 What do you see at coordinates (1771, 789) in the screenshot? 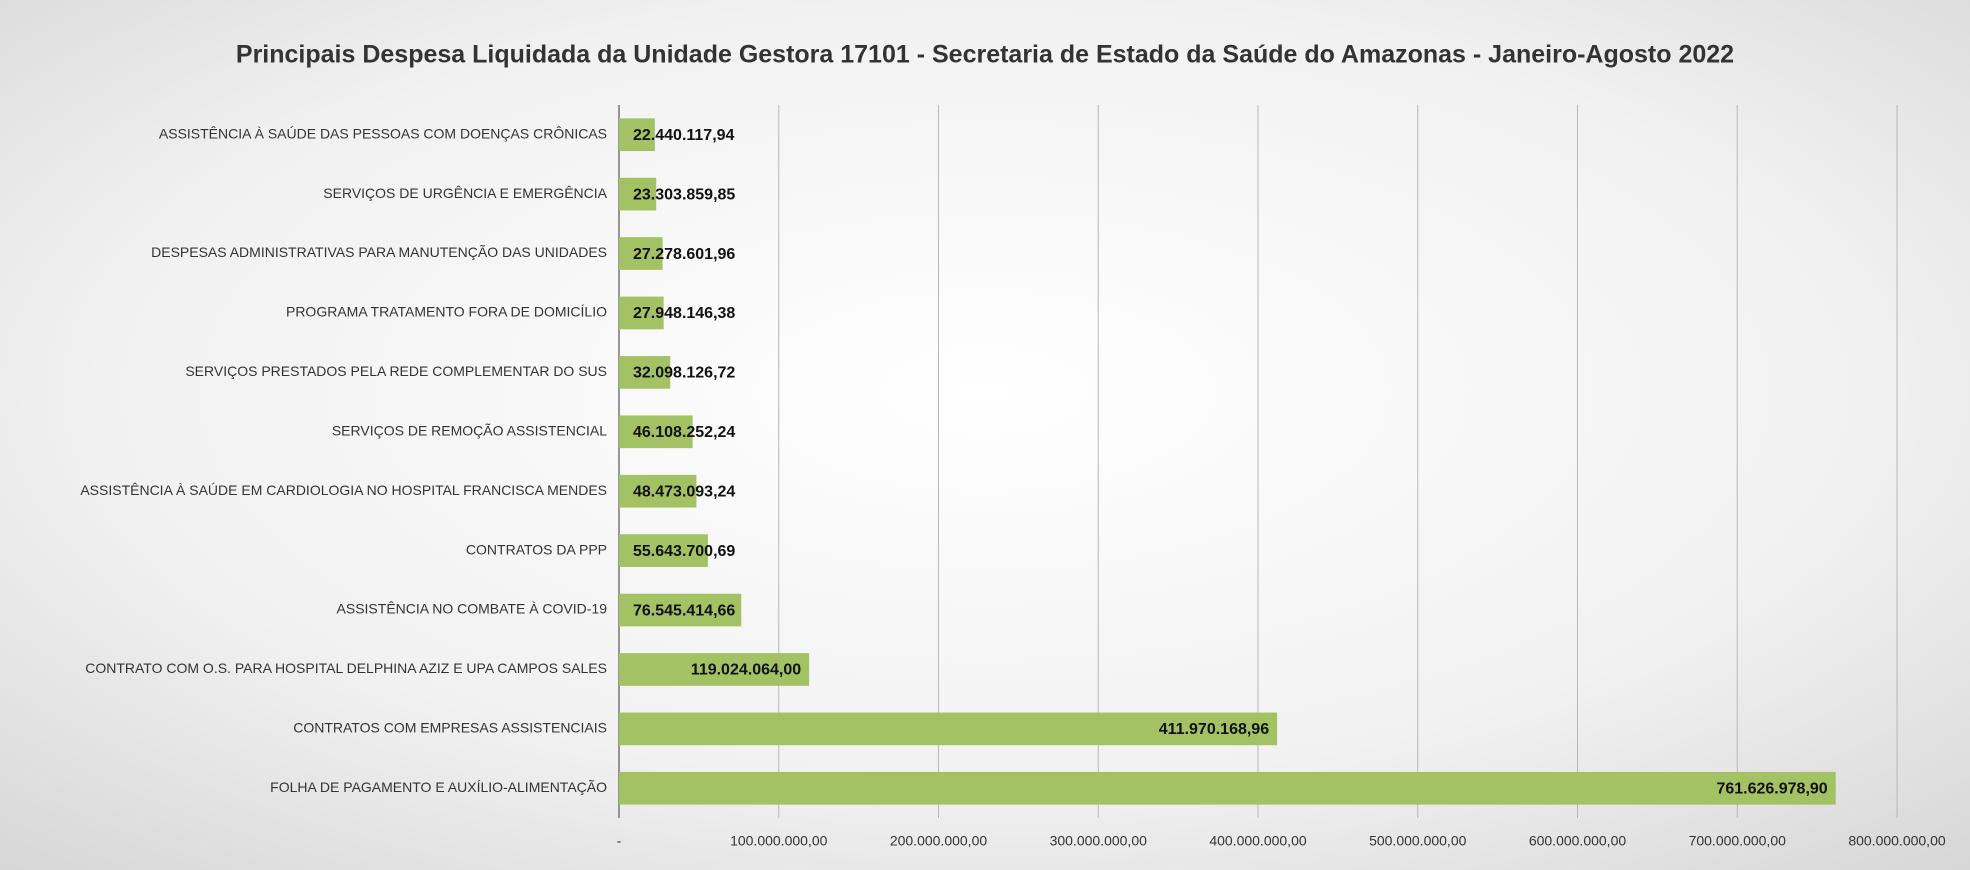
I see `data-label: 761.626.978,90` at bounding box center [1771, 789].